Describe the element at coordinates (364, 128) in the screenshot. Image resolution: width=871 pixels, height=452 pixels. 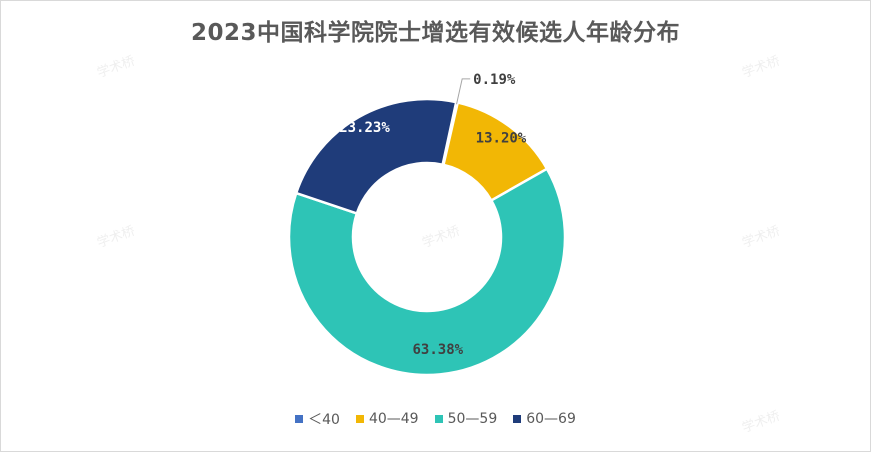
I see `data-label: 23.23%` at that location.